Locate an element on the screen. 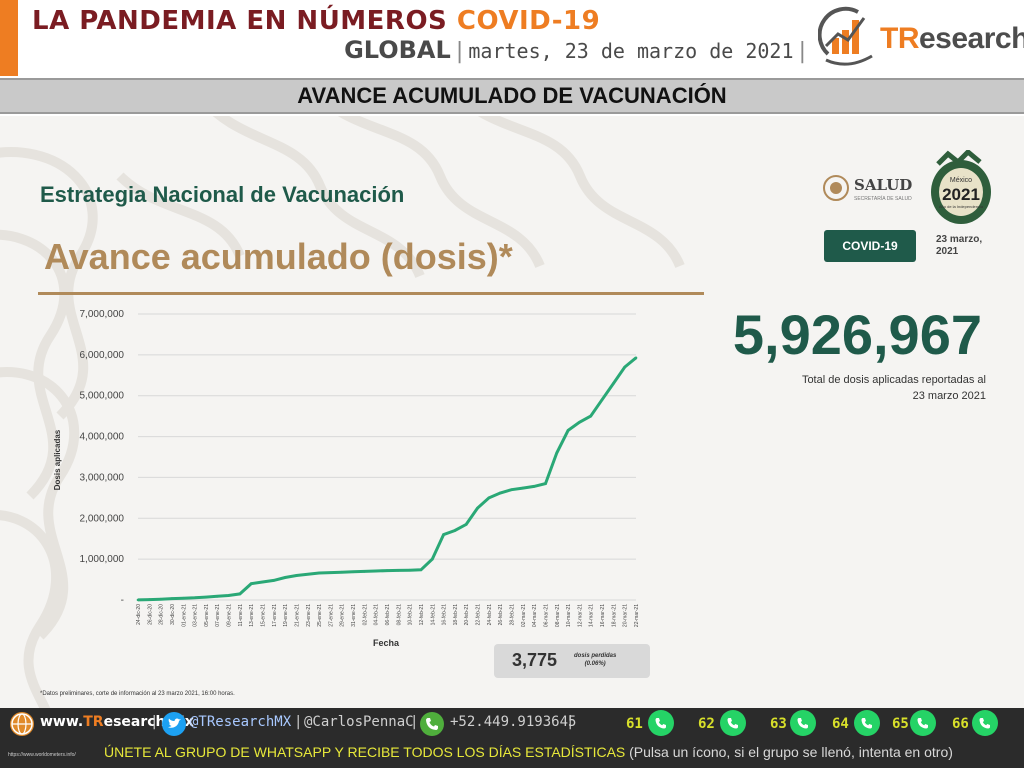  global-label: GLOBAL is located at coordinates (397, 50).